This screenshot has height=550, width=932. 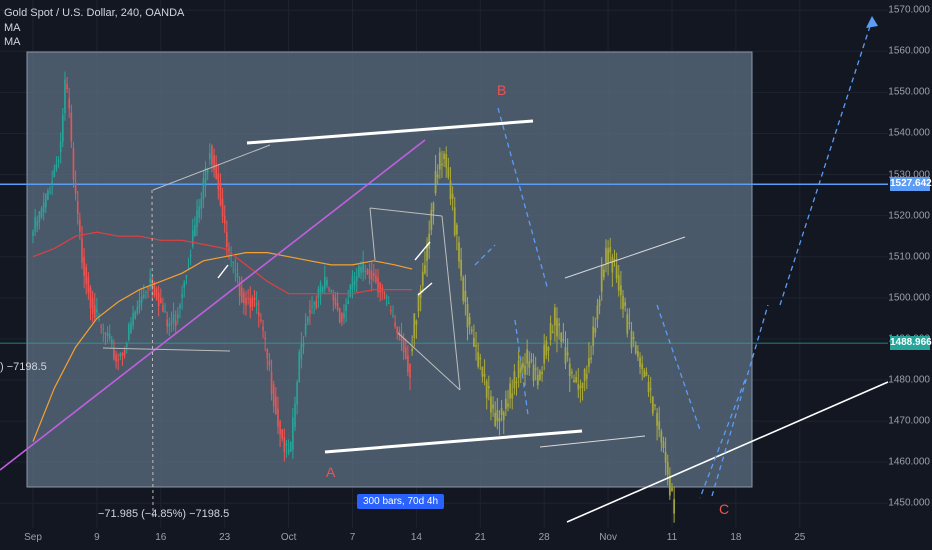 I want to click on indicator-ma-1-label: MA, so click(x=12, y=28).